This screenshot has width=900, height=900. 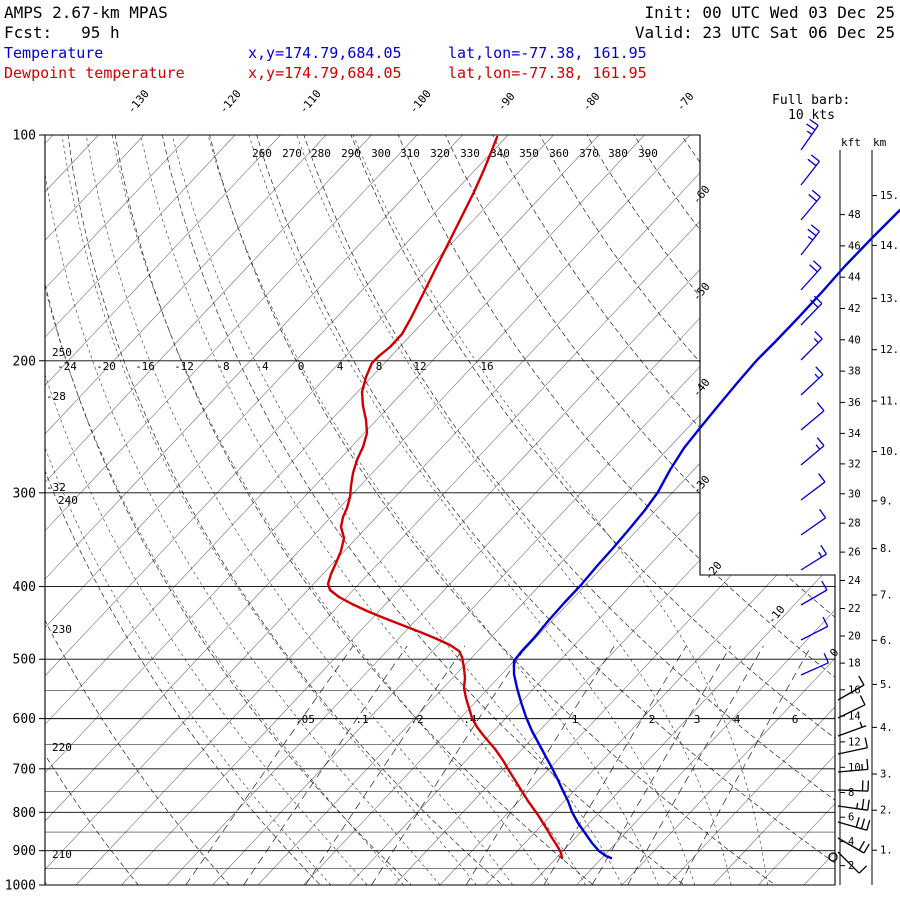 I want to click on svg-text: -120, so click(x=230, y=101).